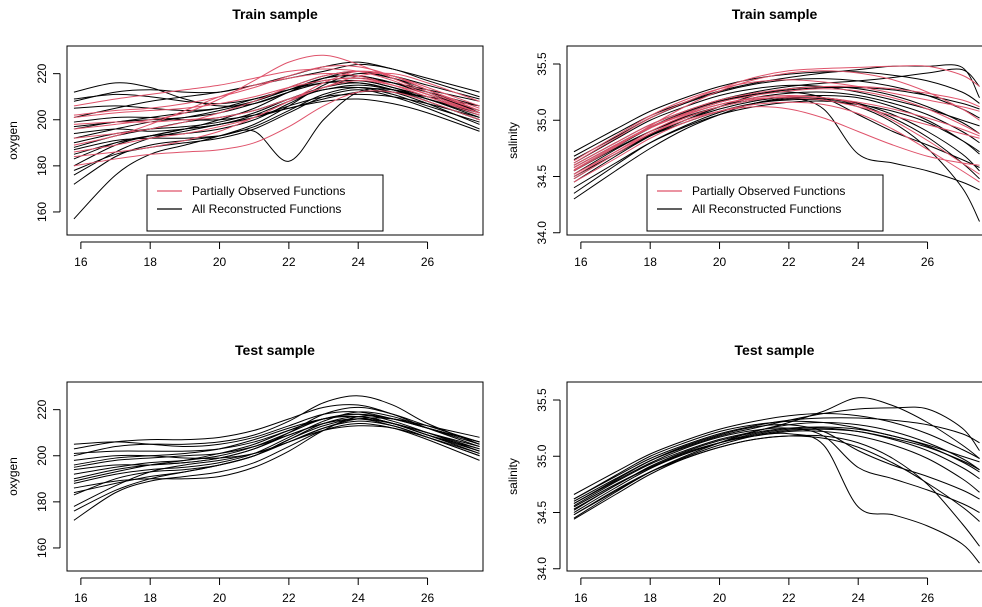 The width and height of the screenshot is (982, 607). Describe the element at coordinates (42, 212) in the screenshot. I see `y-tick-label: 160` at that location.